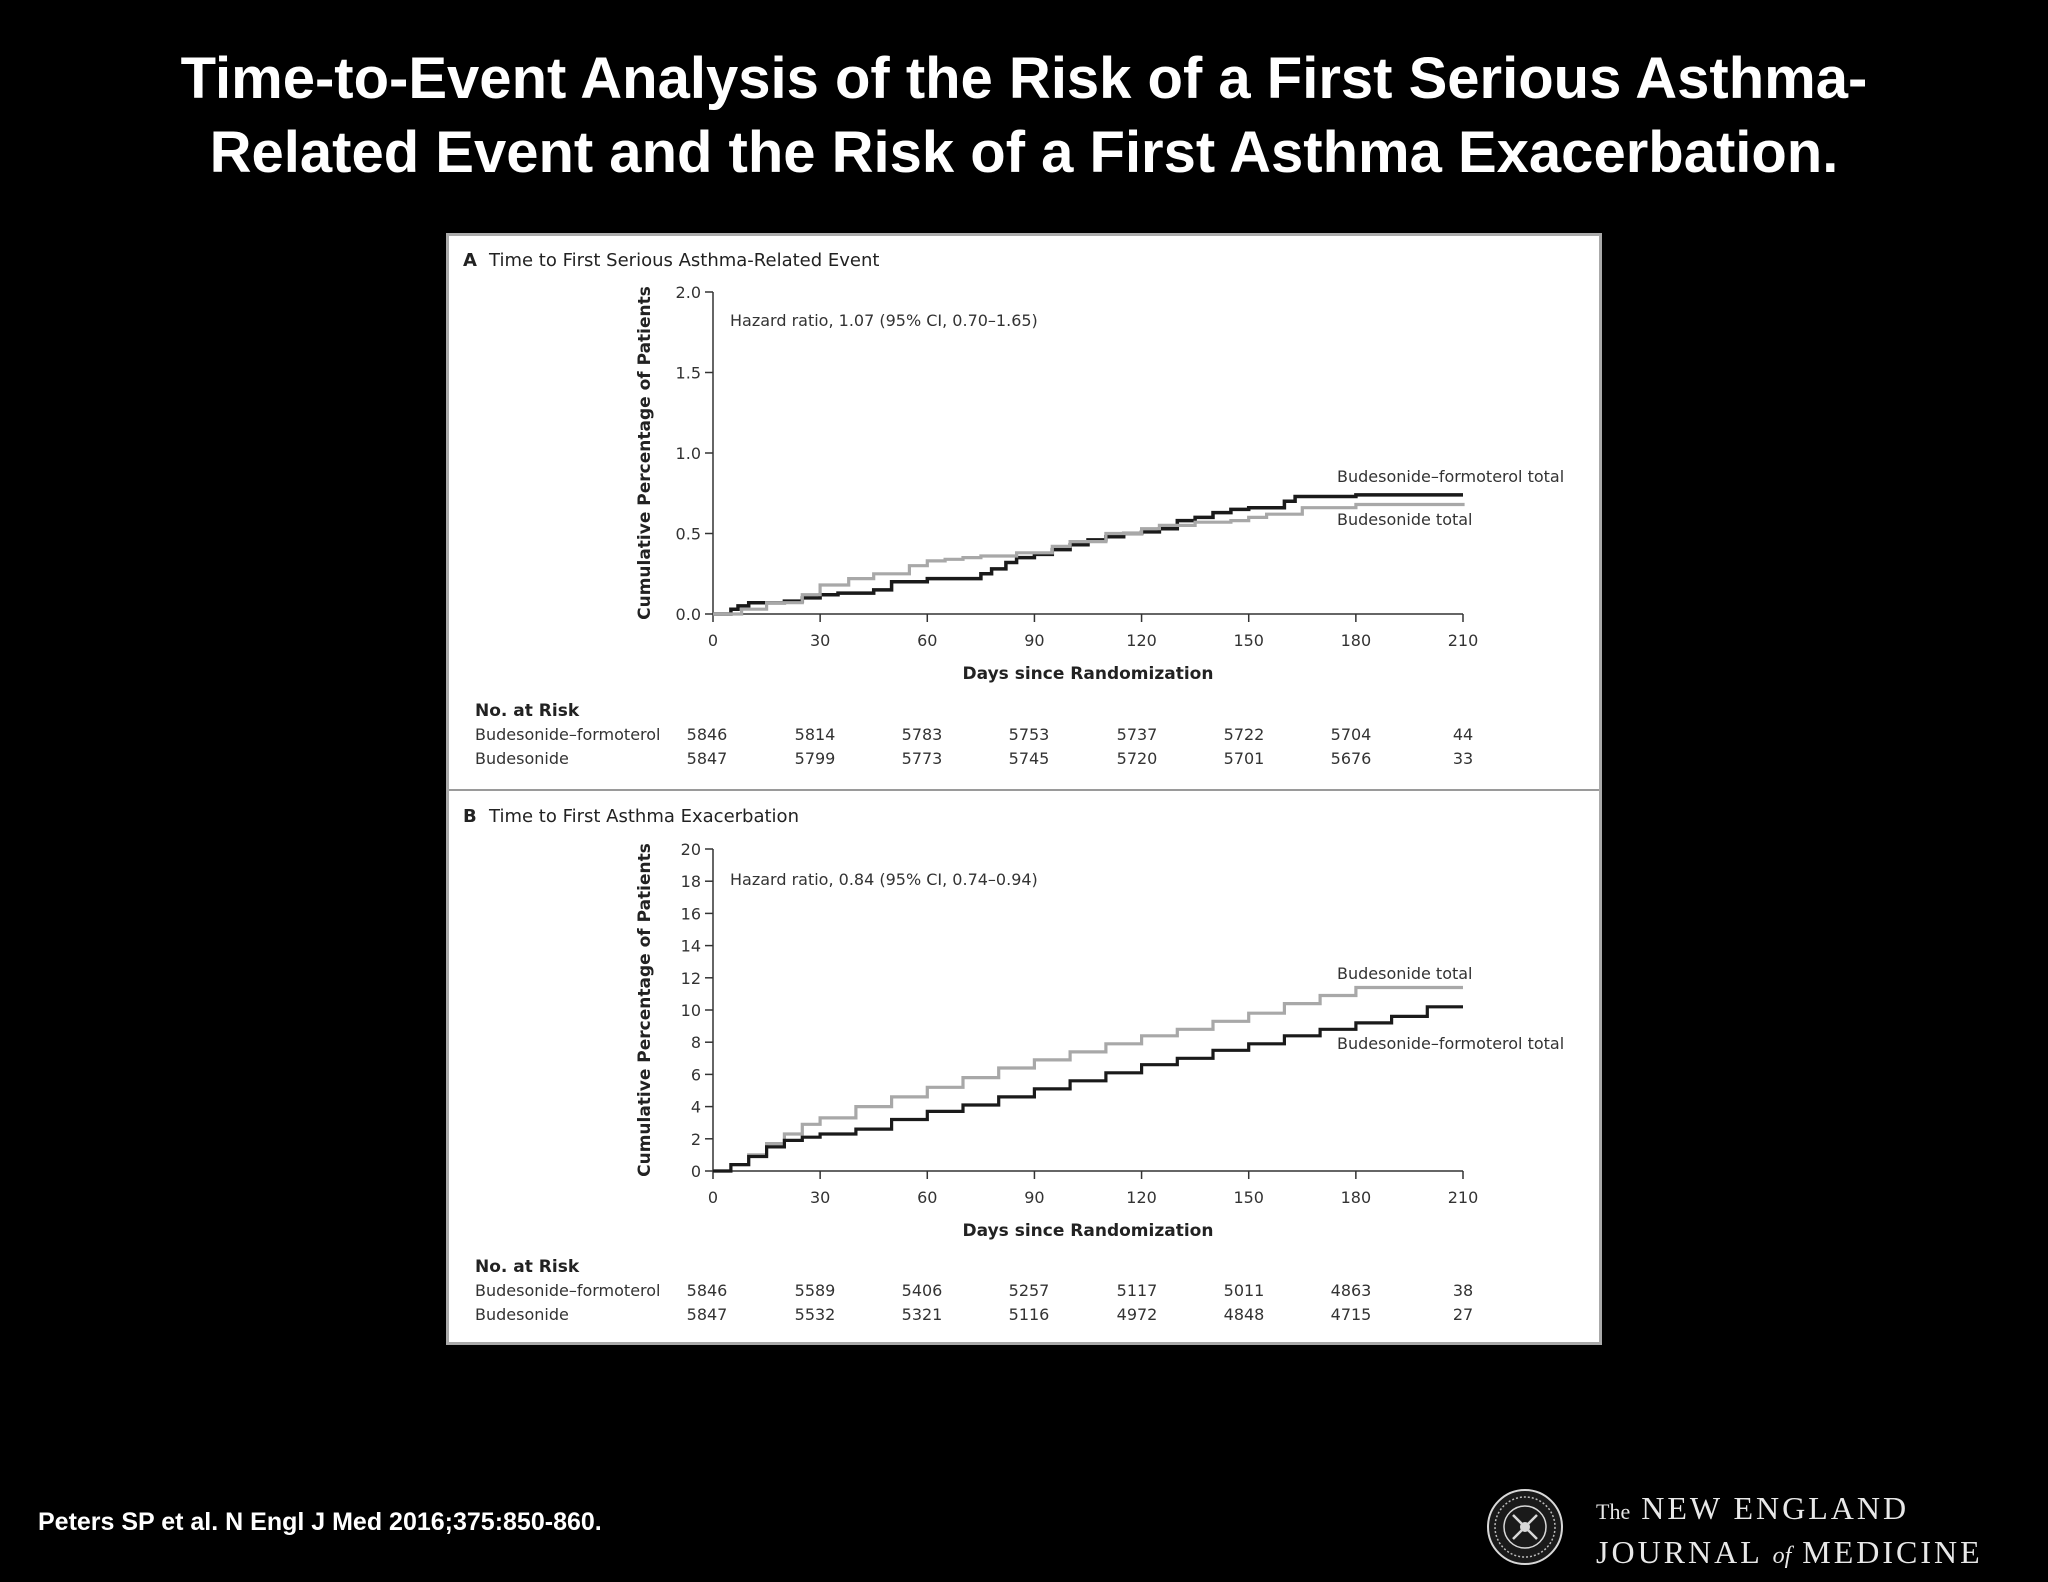 The height and width of the screenshot is (1582, 2048). What do you see at coordinates (1782, 1556) in the screenshot?
I see `journal-name-word-of: of` at bounding box center [1782, 1556].